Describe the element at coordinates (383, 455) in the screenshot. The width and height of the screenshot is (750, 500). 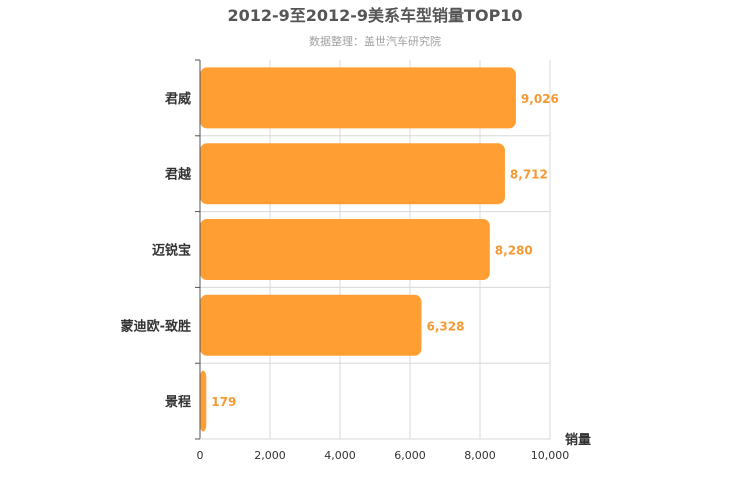
I see `x-tick-labels: 0 2,000 4,000 6,000 8,000 10,000` at that location.